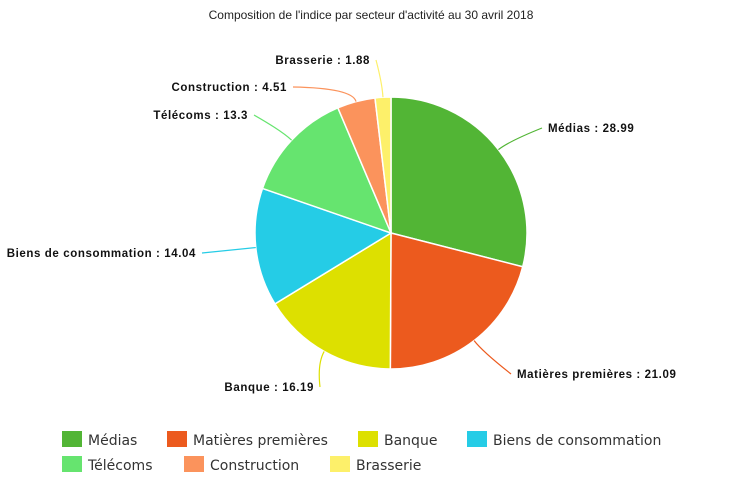  What do you see at coordinates (596, 375) in the screenshot?
I see `data-label-matieres-premieres: Matières premières : 21.09` at bounding box center [596, 375].